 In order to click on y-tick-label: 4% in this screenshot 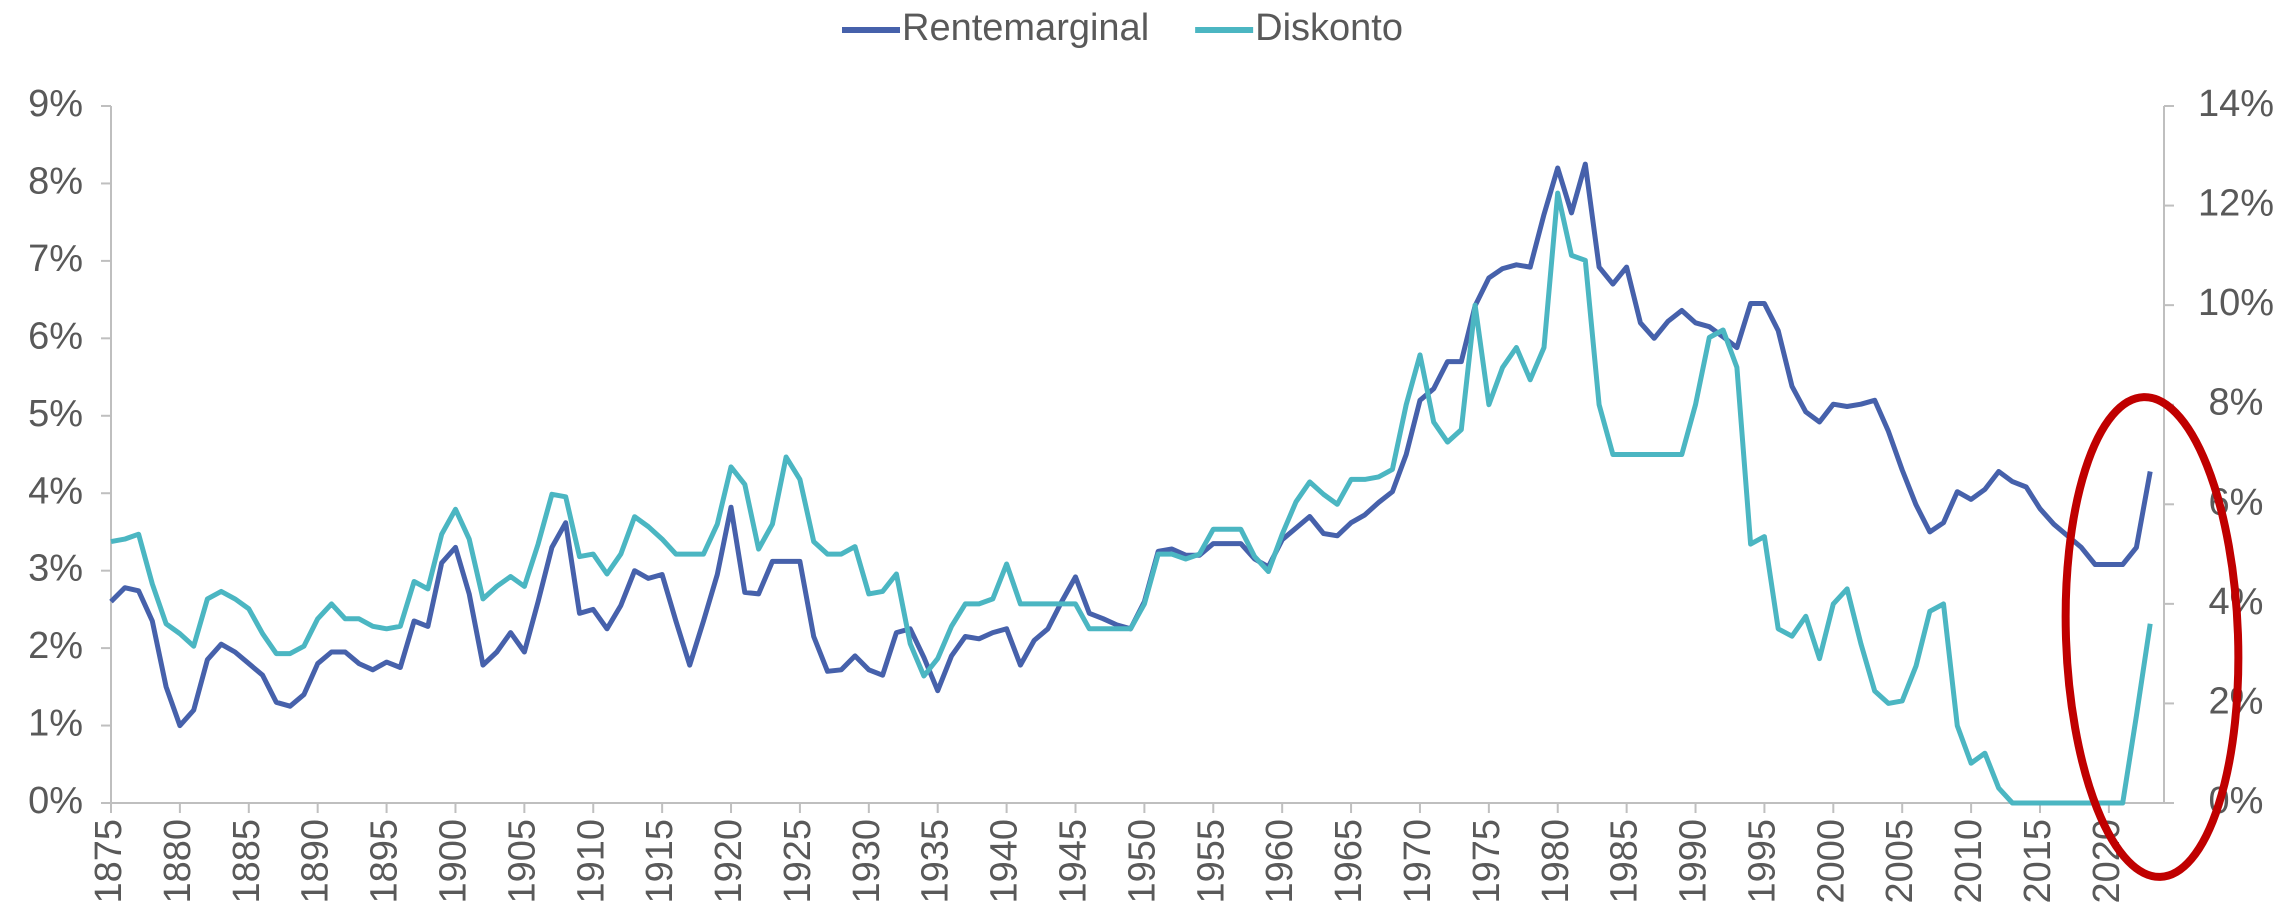, I will do `click(55, 491)`.